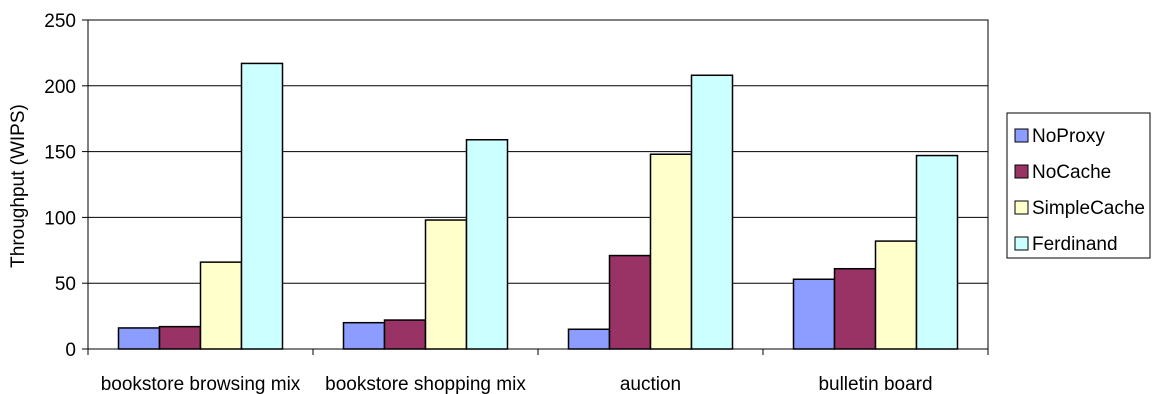 The width and height of the screenshot is (1157, 394). I want to click on legend-label-ferdinand: Ferdinand, so click(1075, 244).